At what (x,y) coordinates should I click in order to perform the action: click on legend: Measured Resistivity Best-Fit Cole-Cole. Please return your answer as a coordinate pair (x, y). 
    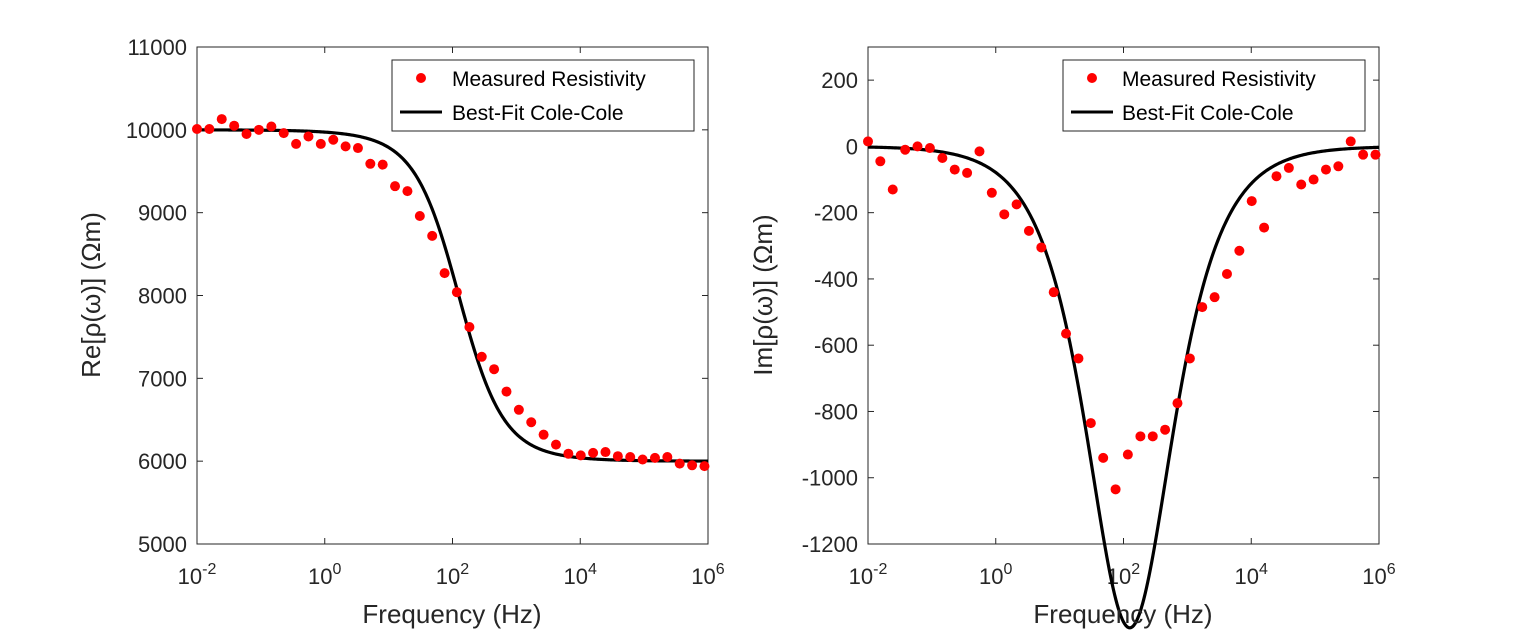
    Looking at the image, I should click on (1214, 95).